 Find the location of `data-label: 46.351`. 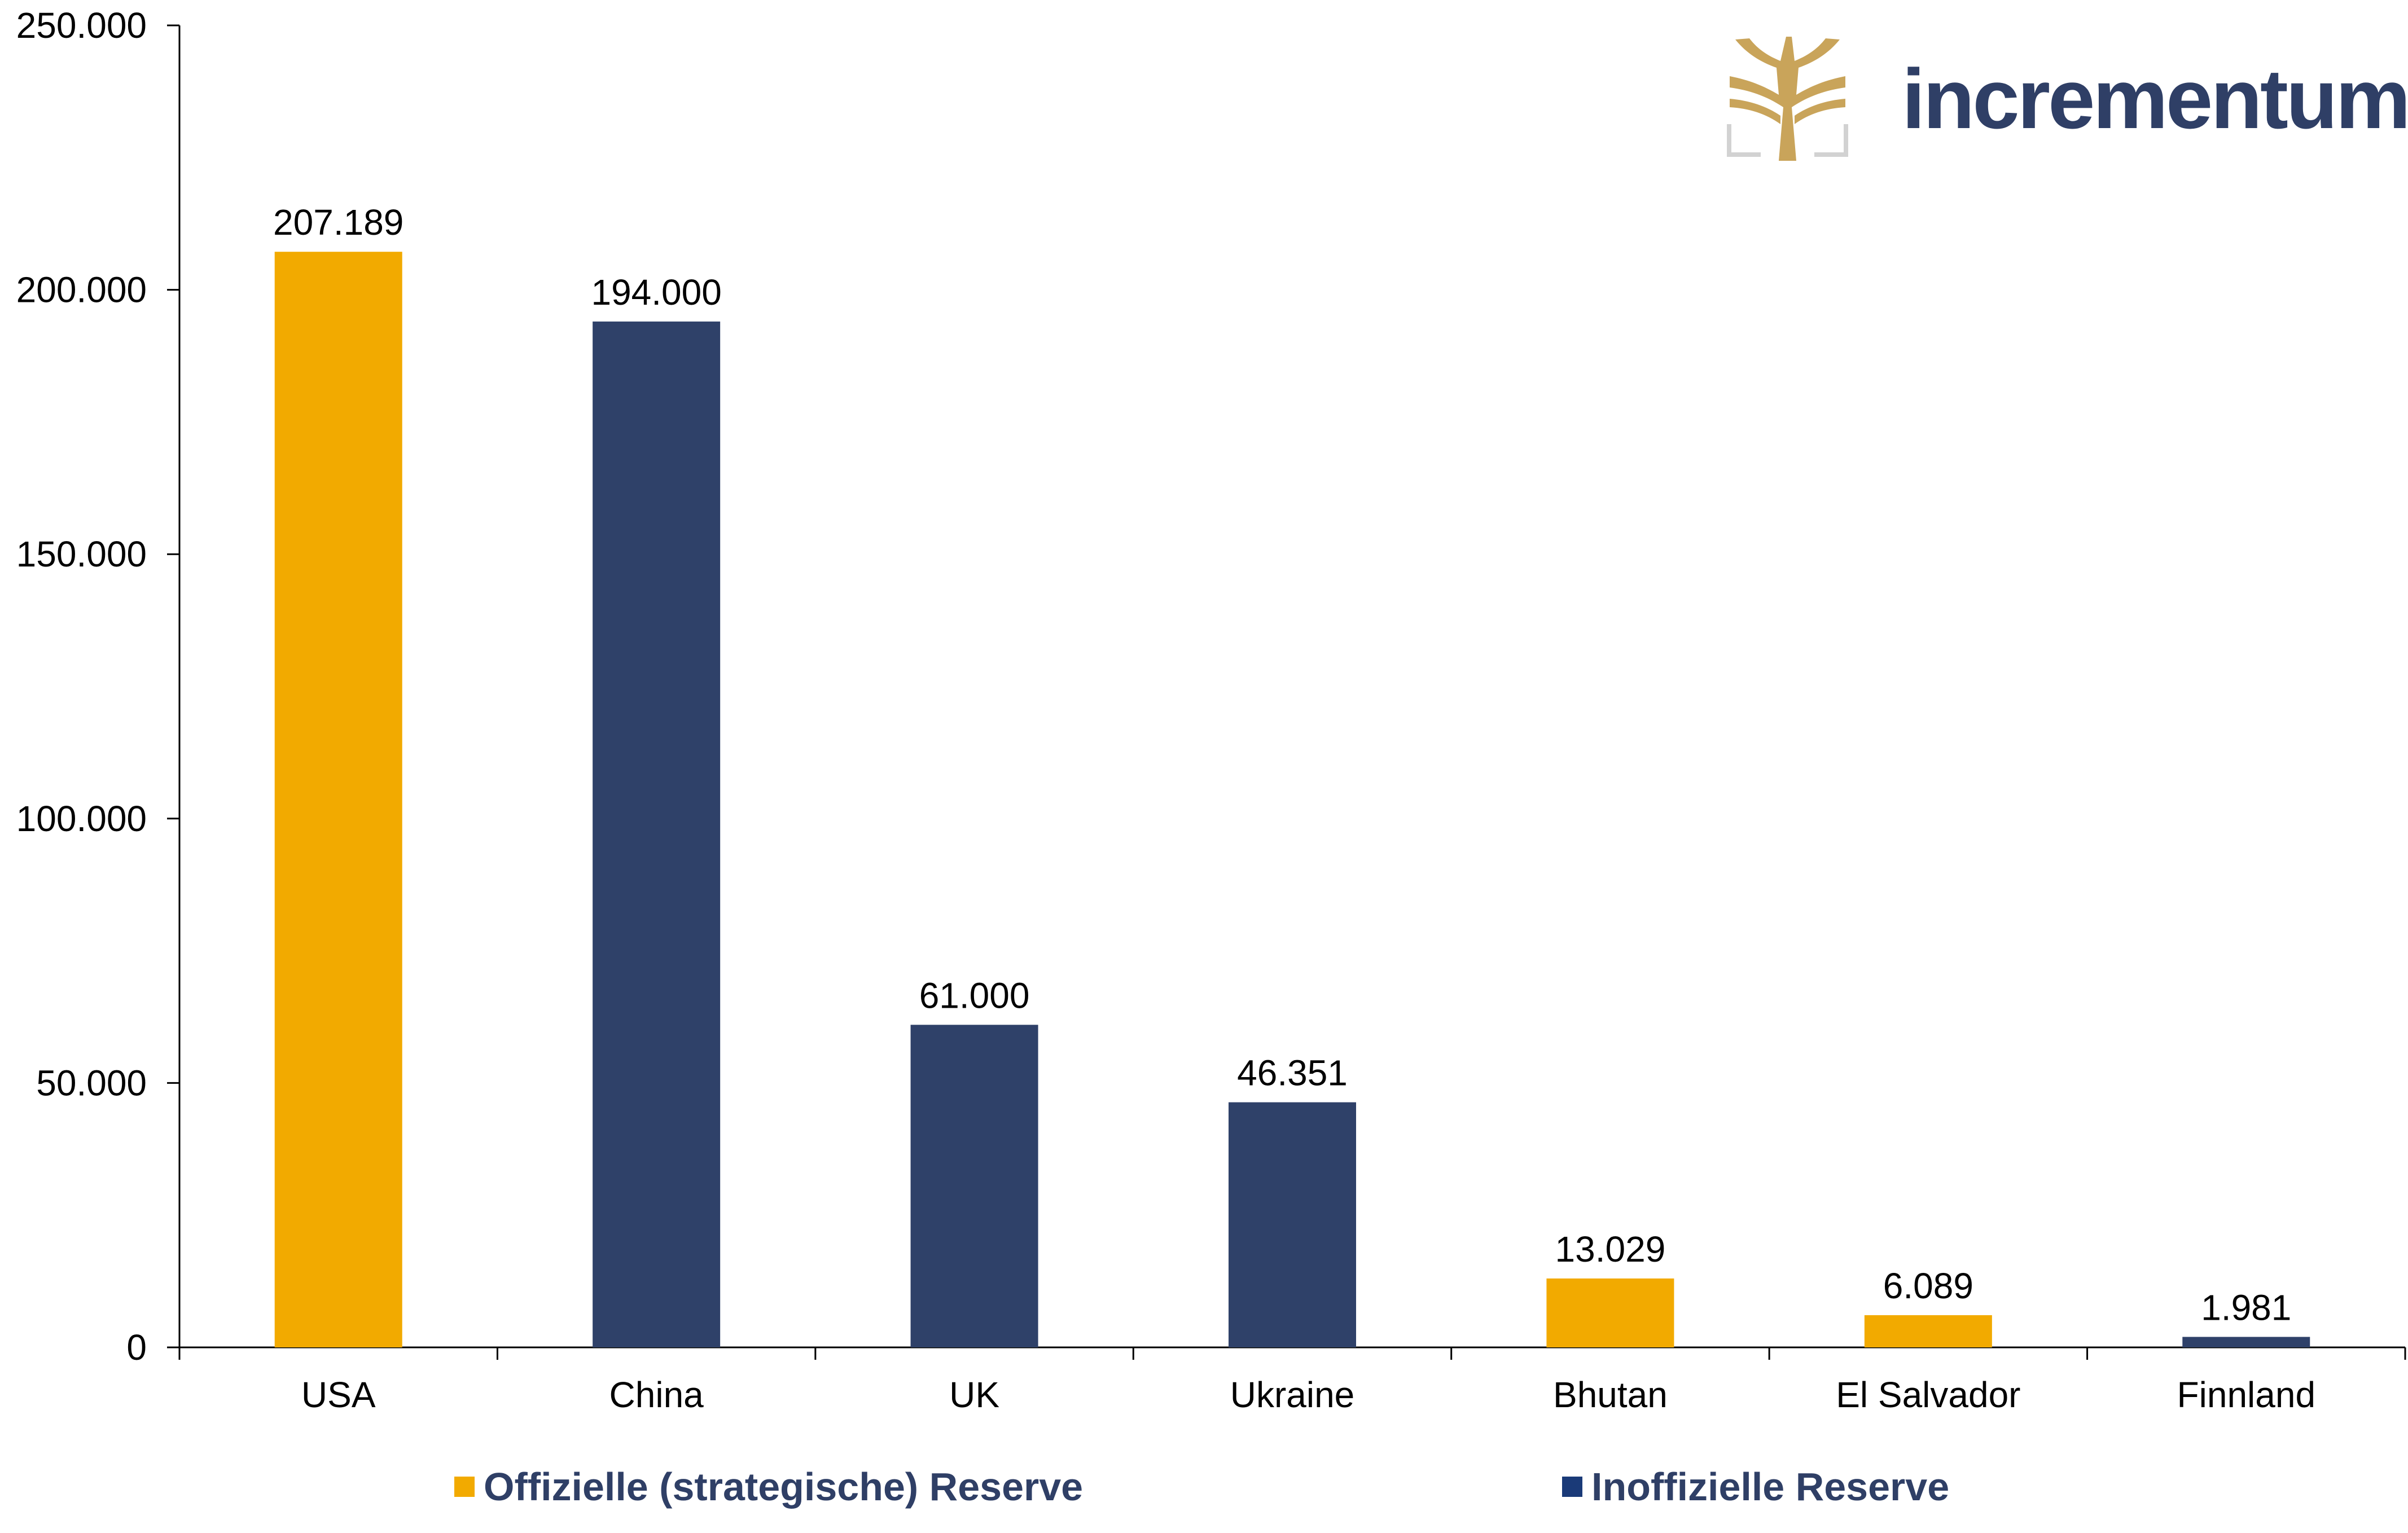

data-label: 46.351 is located at coordinates (1292, 1073).